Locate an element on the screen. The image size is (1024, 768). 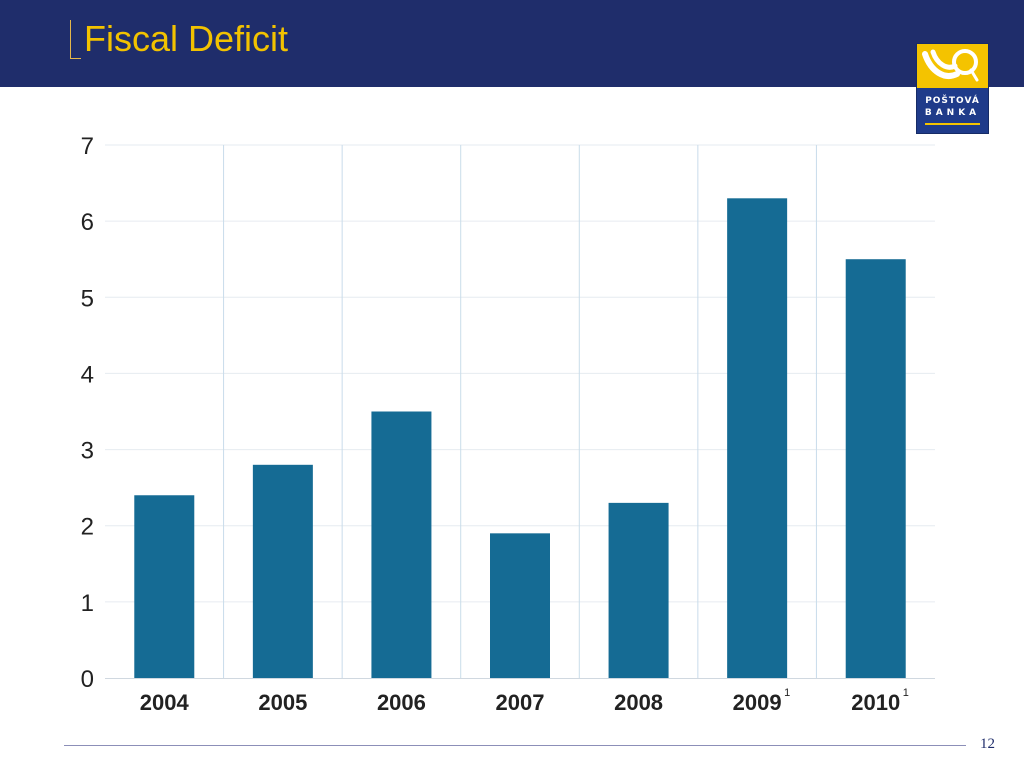
y-tick-label: 2 is located at coordinates (87, 527).